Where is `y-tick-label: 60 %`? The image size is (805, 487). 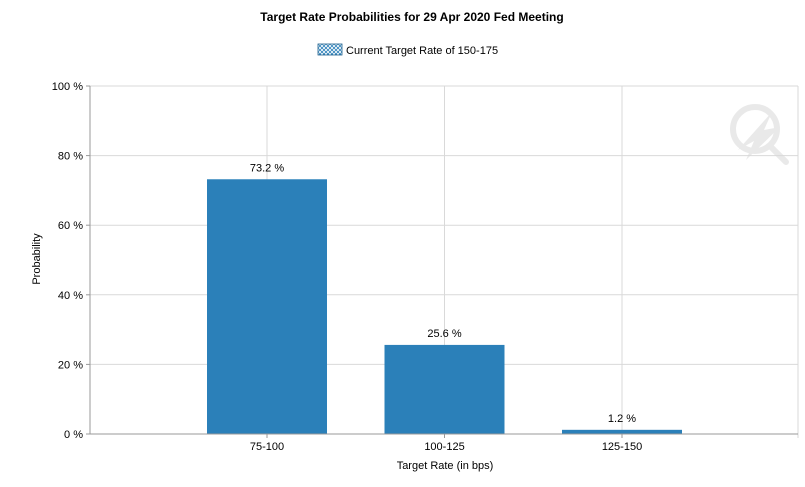 y-tick-label: 60 % is located at coordinates (70, 226).